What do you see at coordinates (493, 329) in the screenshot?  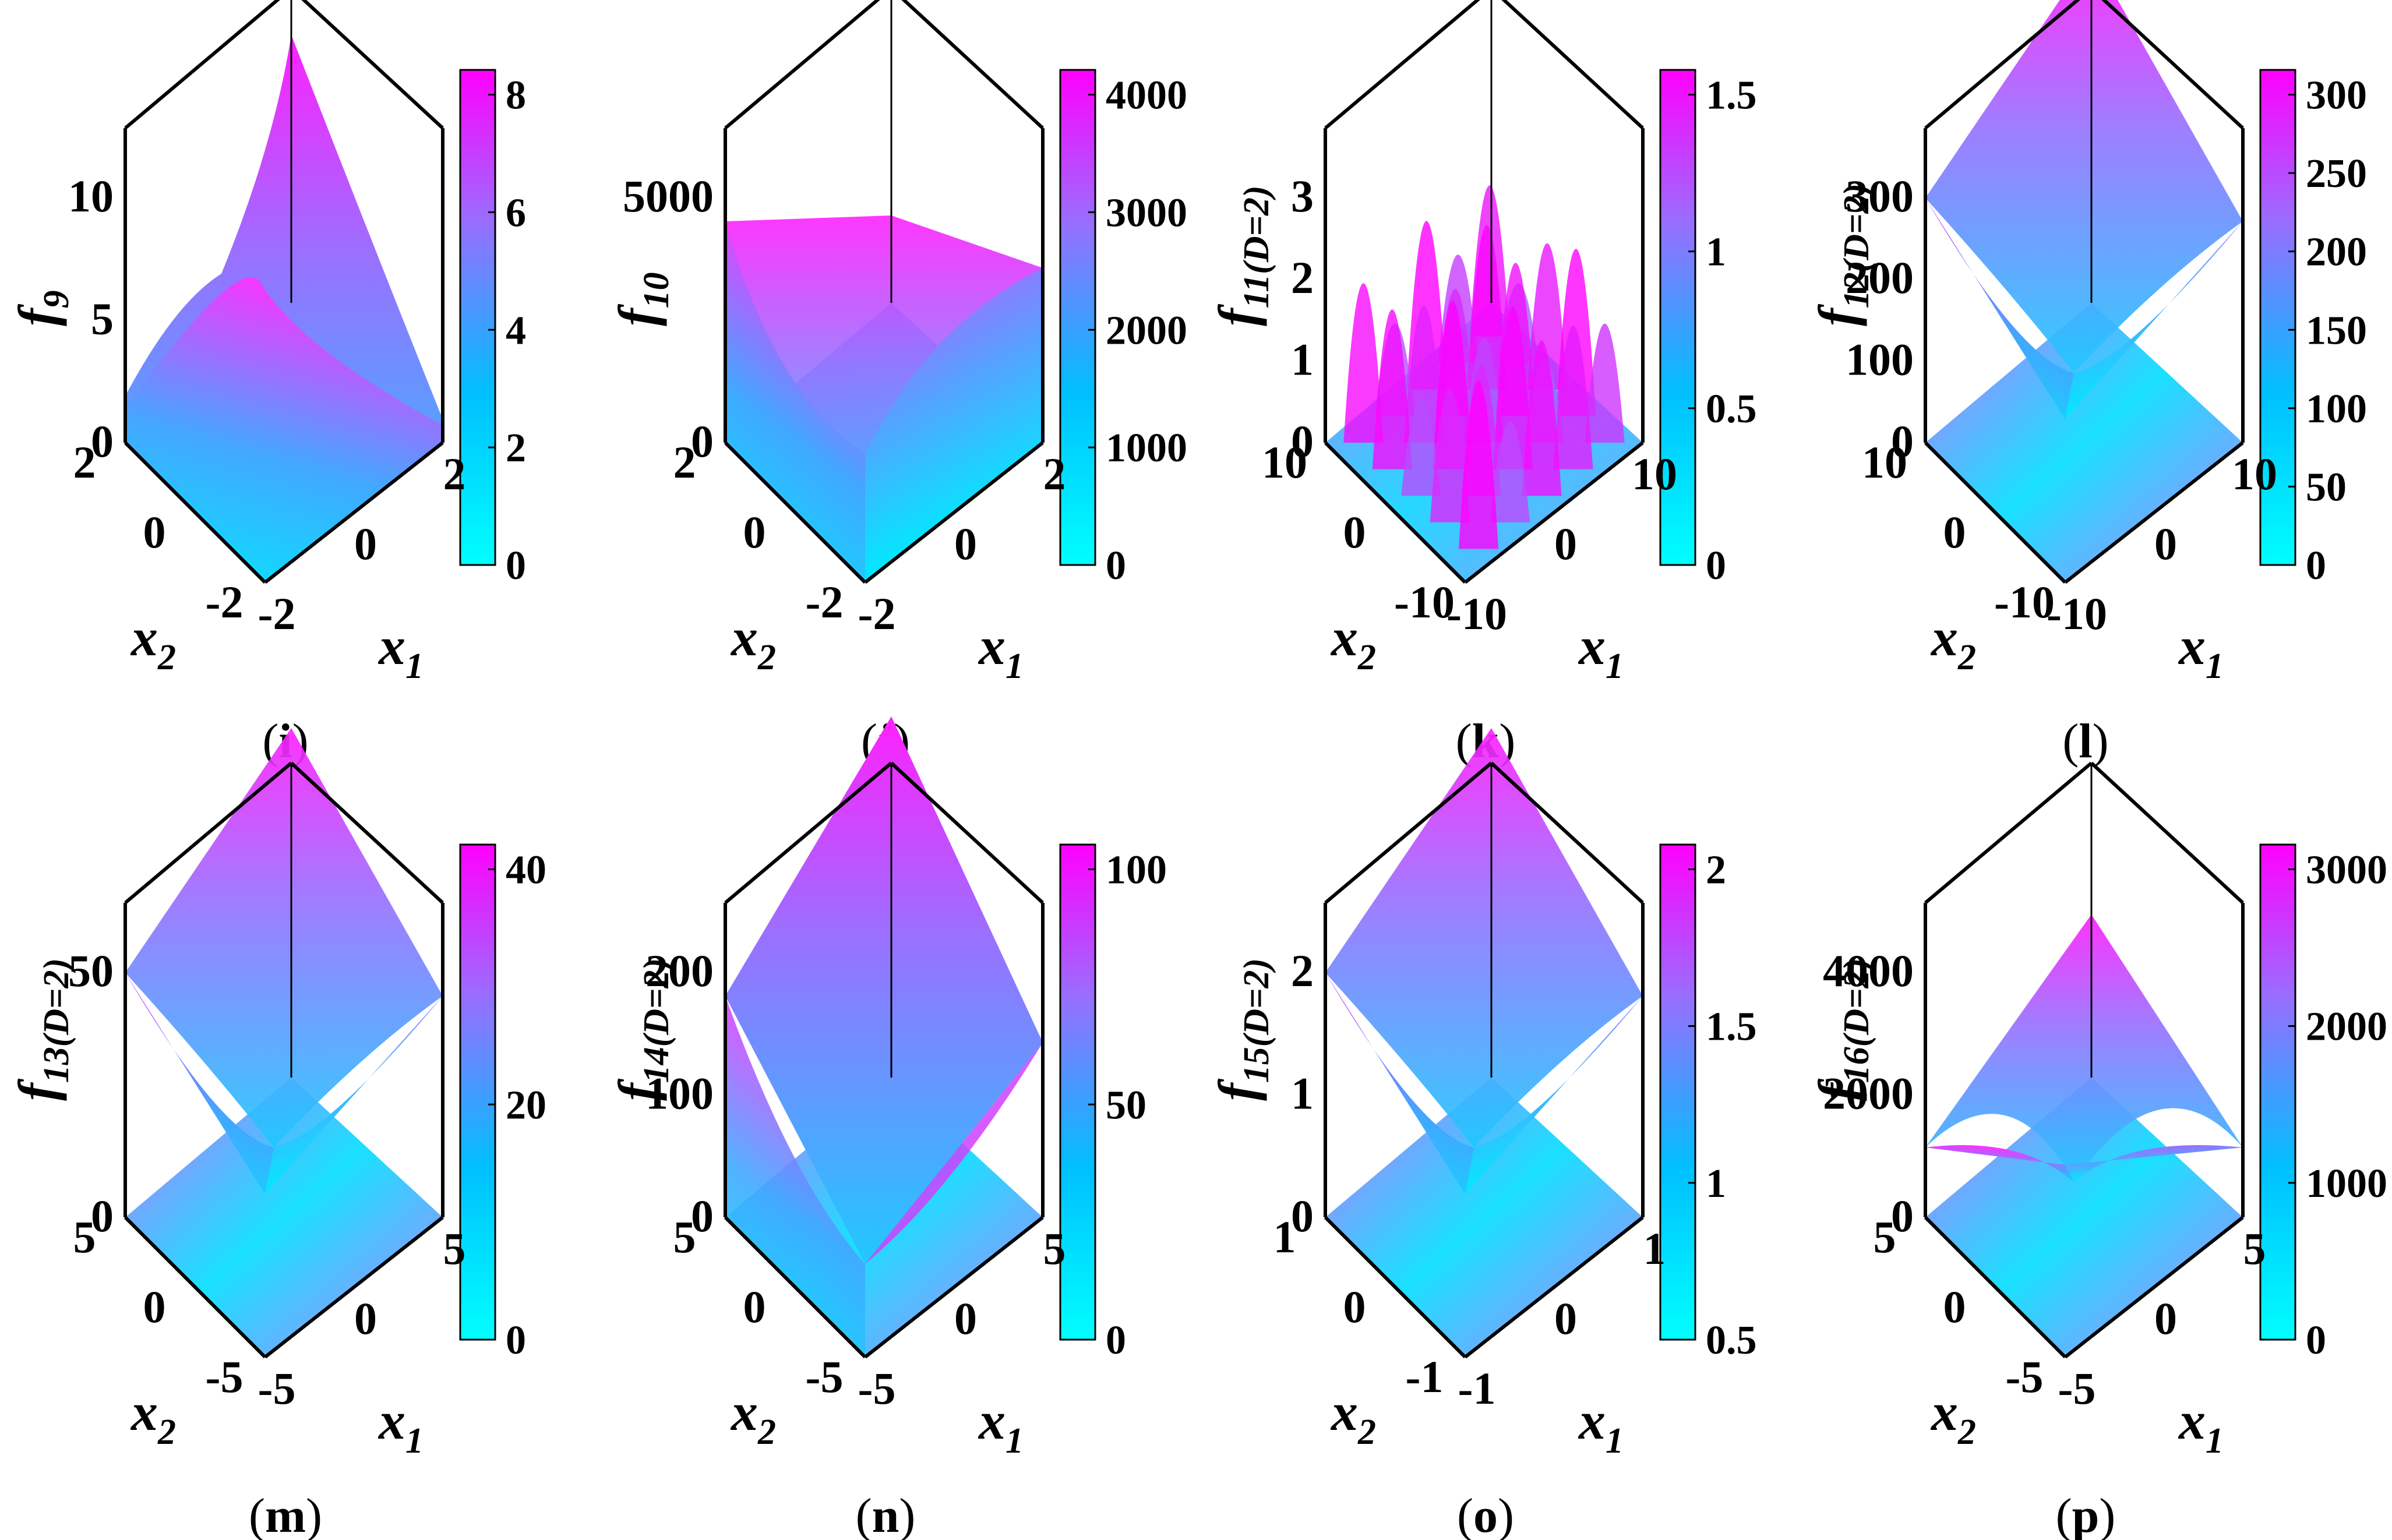 I see `colorbar: 0 2 4 6 8` at bounding box center [493, 329].